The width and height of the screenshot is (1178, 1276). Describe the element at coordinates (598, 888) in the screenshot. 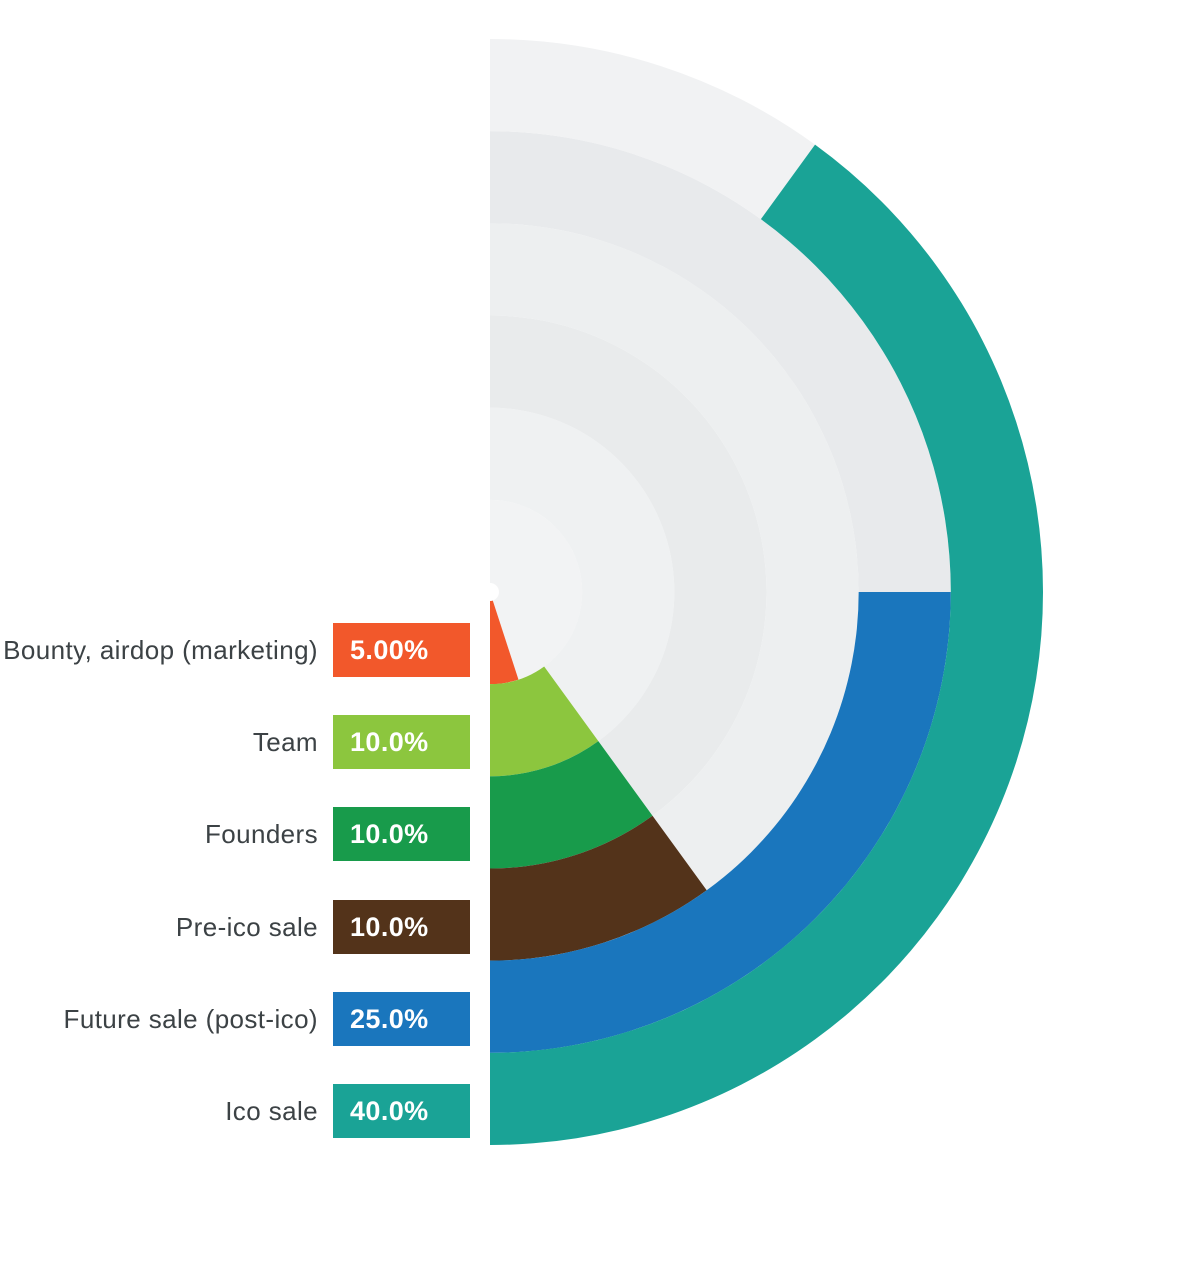

I see `ring-arc-pre-ico-sale` at that location.